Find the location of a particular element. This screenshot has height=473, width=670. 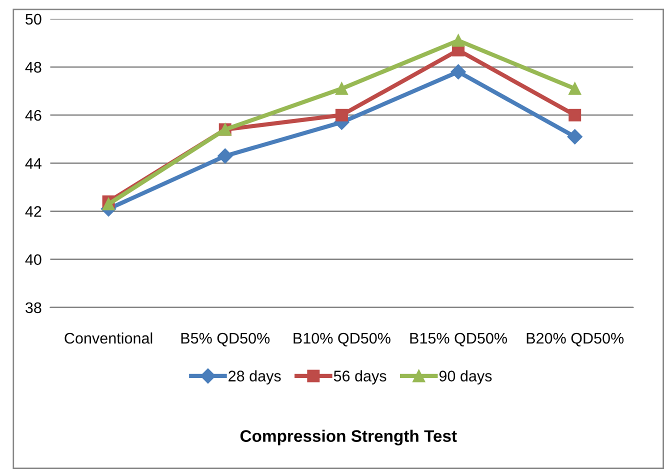

legend-label: 90 days is located at coordinates (465, 377).